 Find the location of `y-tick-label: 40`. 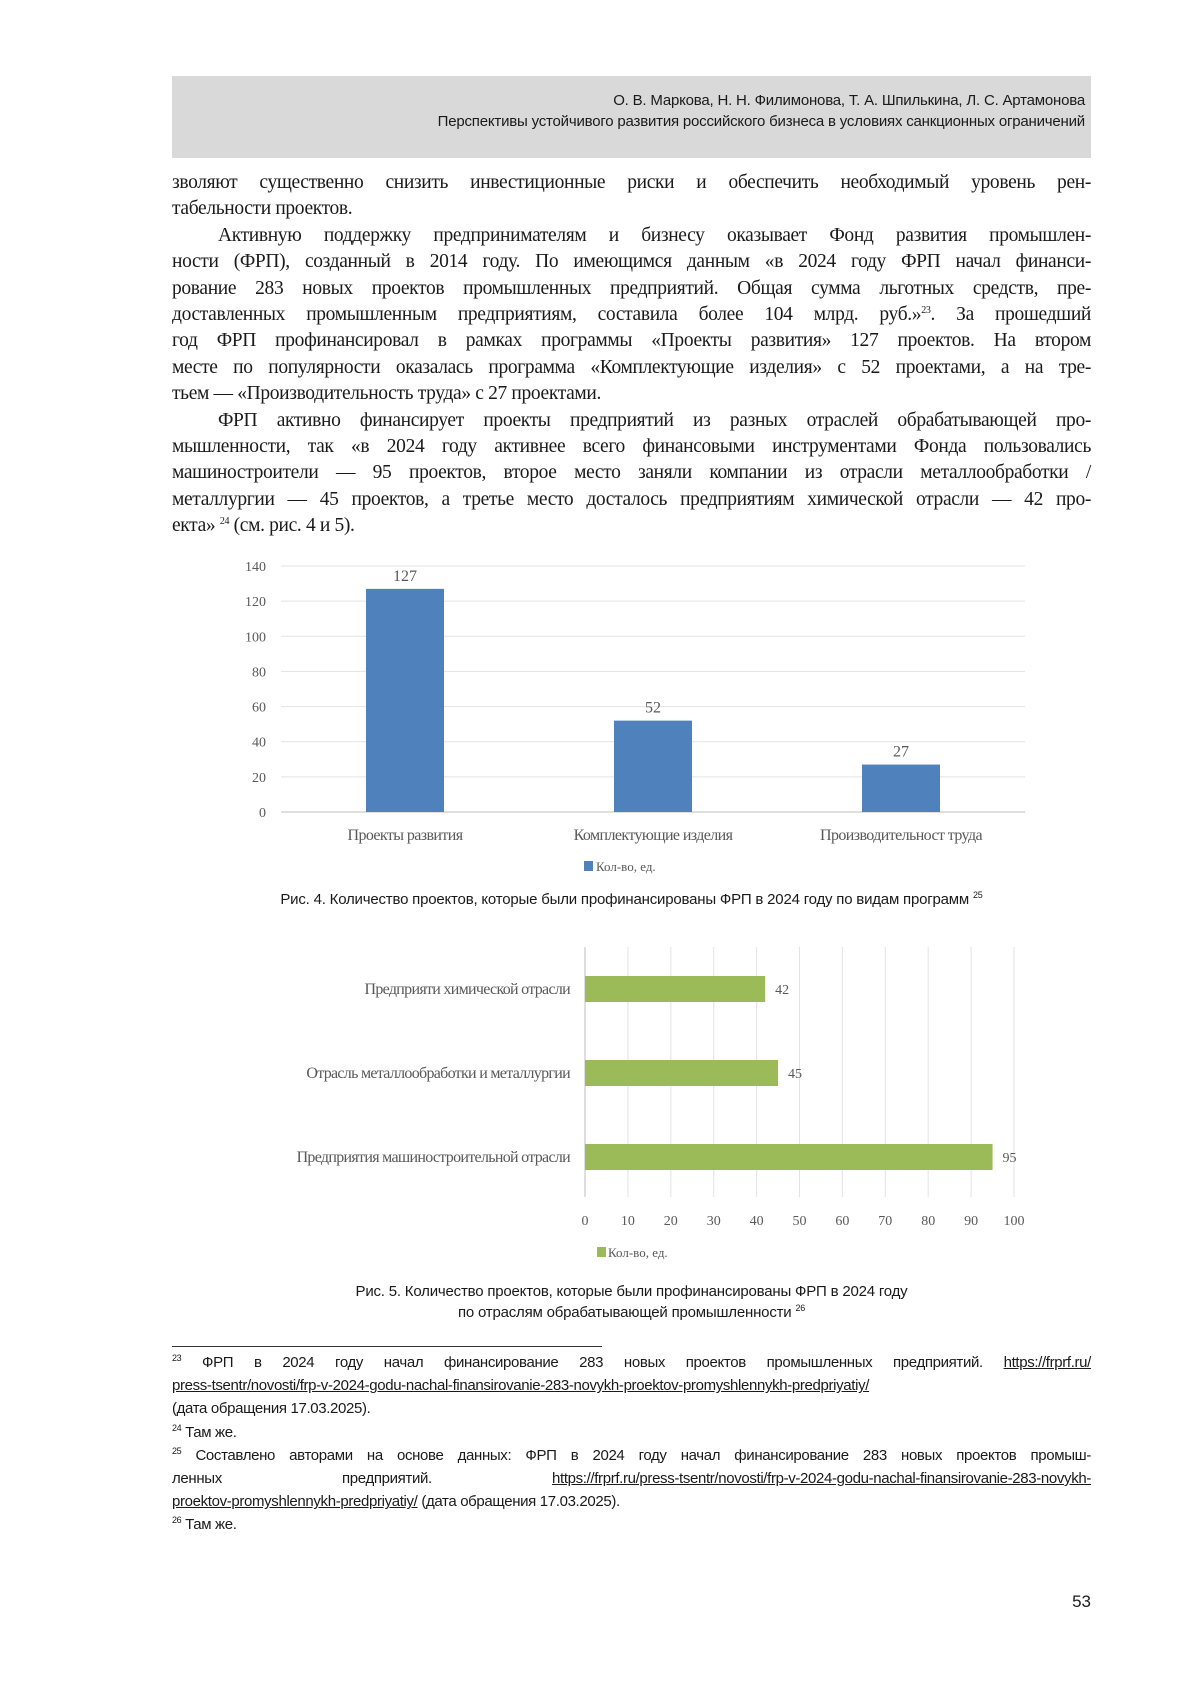

y-tick-label: 40 is located at coordinates (259, 743).